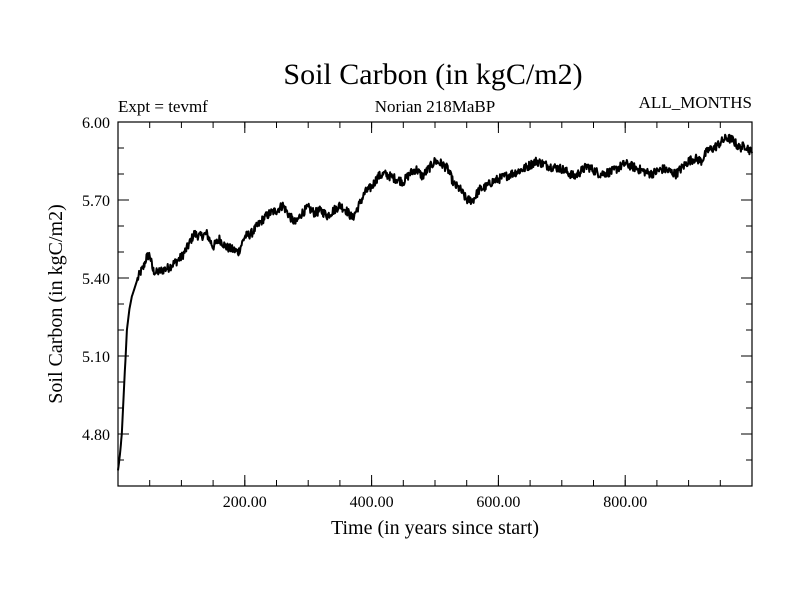  Describe the element at coordinates (96, 357) in the screenshot. I see `y-tick-label: 5.10` at that location.